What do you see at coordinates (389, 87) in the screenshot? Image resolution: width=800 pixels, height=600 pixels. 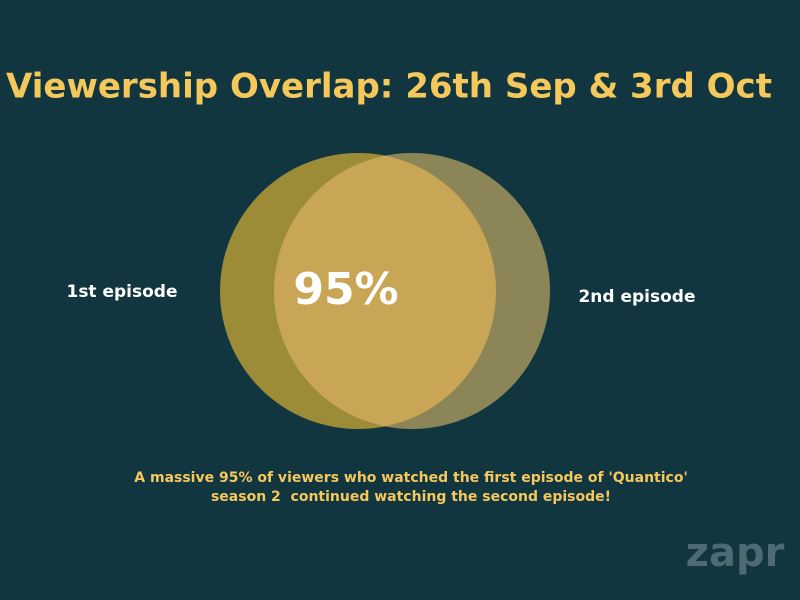 I see `title: Viewership Overlap: 26th Sep & 3rd Oct` at bounding box center [389, 87].